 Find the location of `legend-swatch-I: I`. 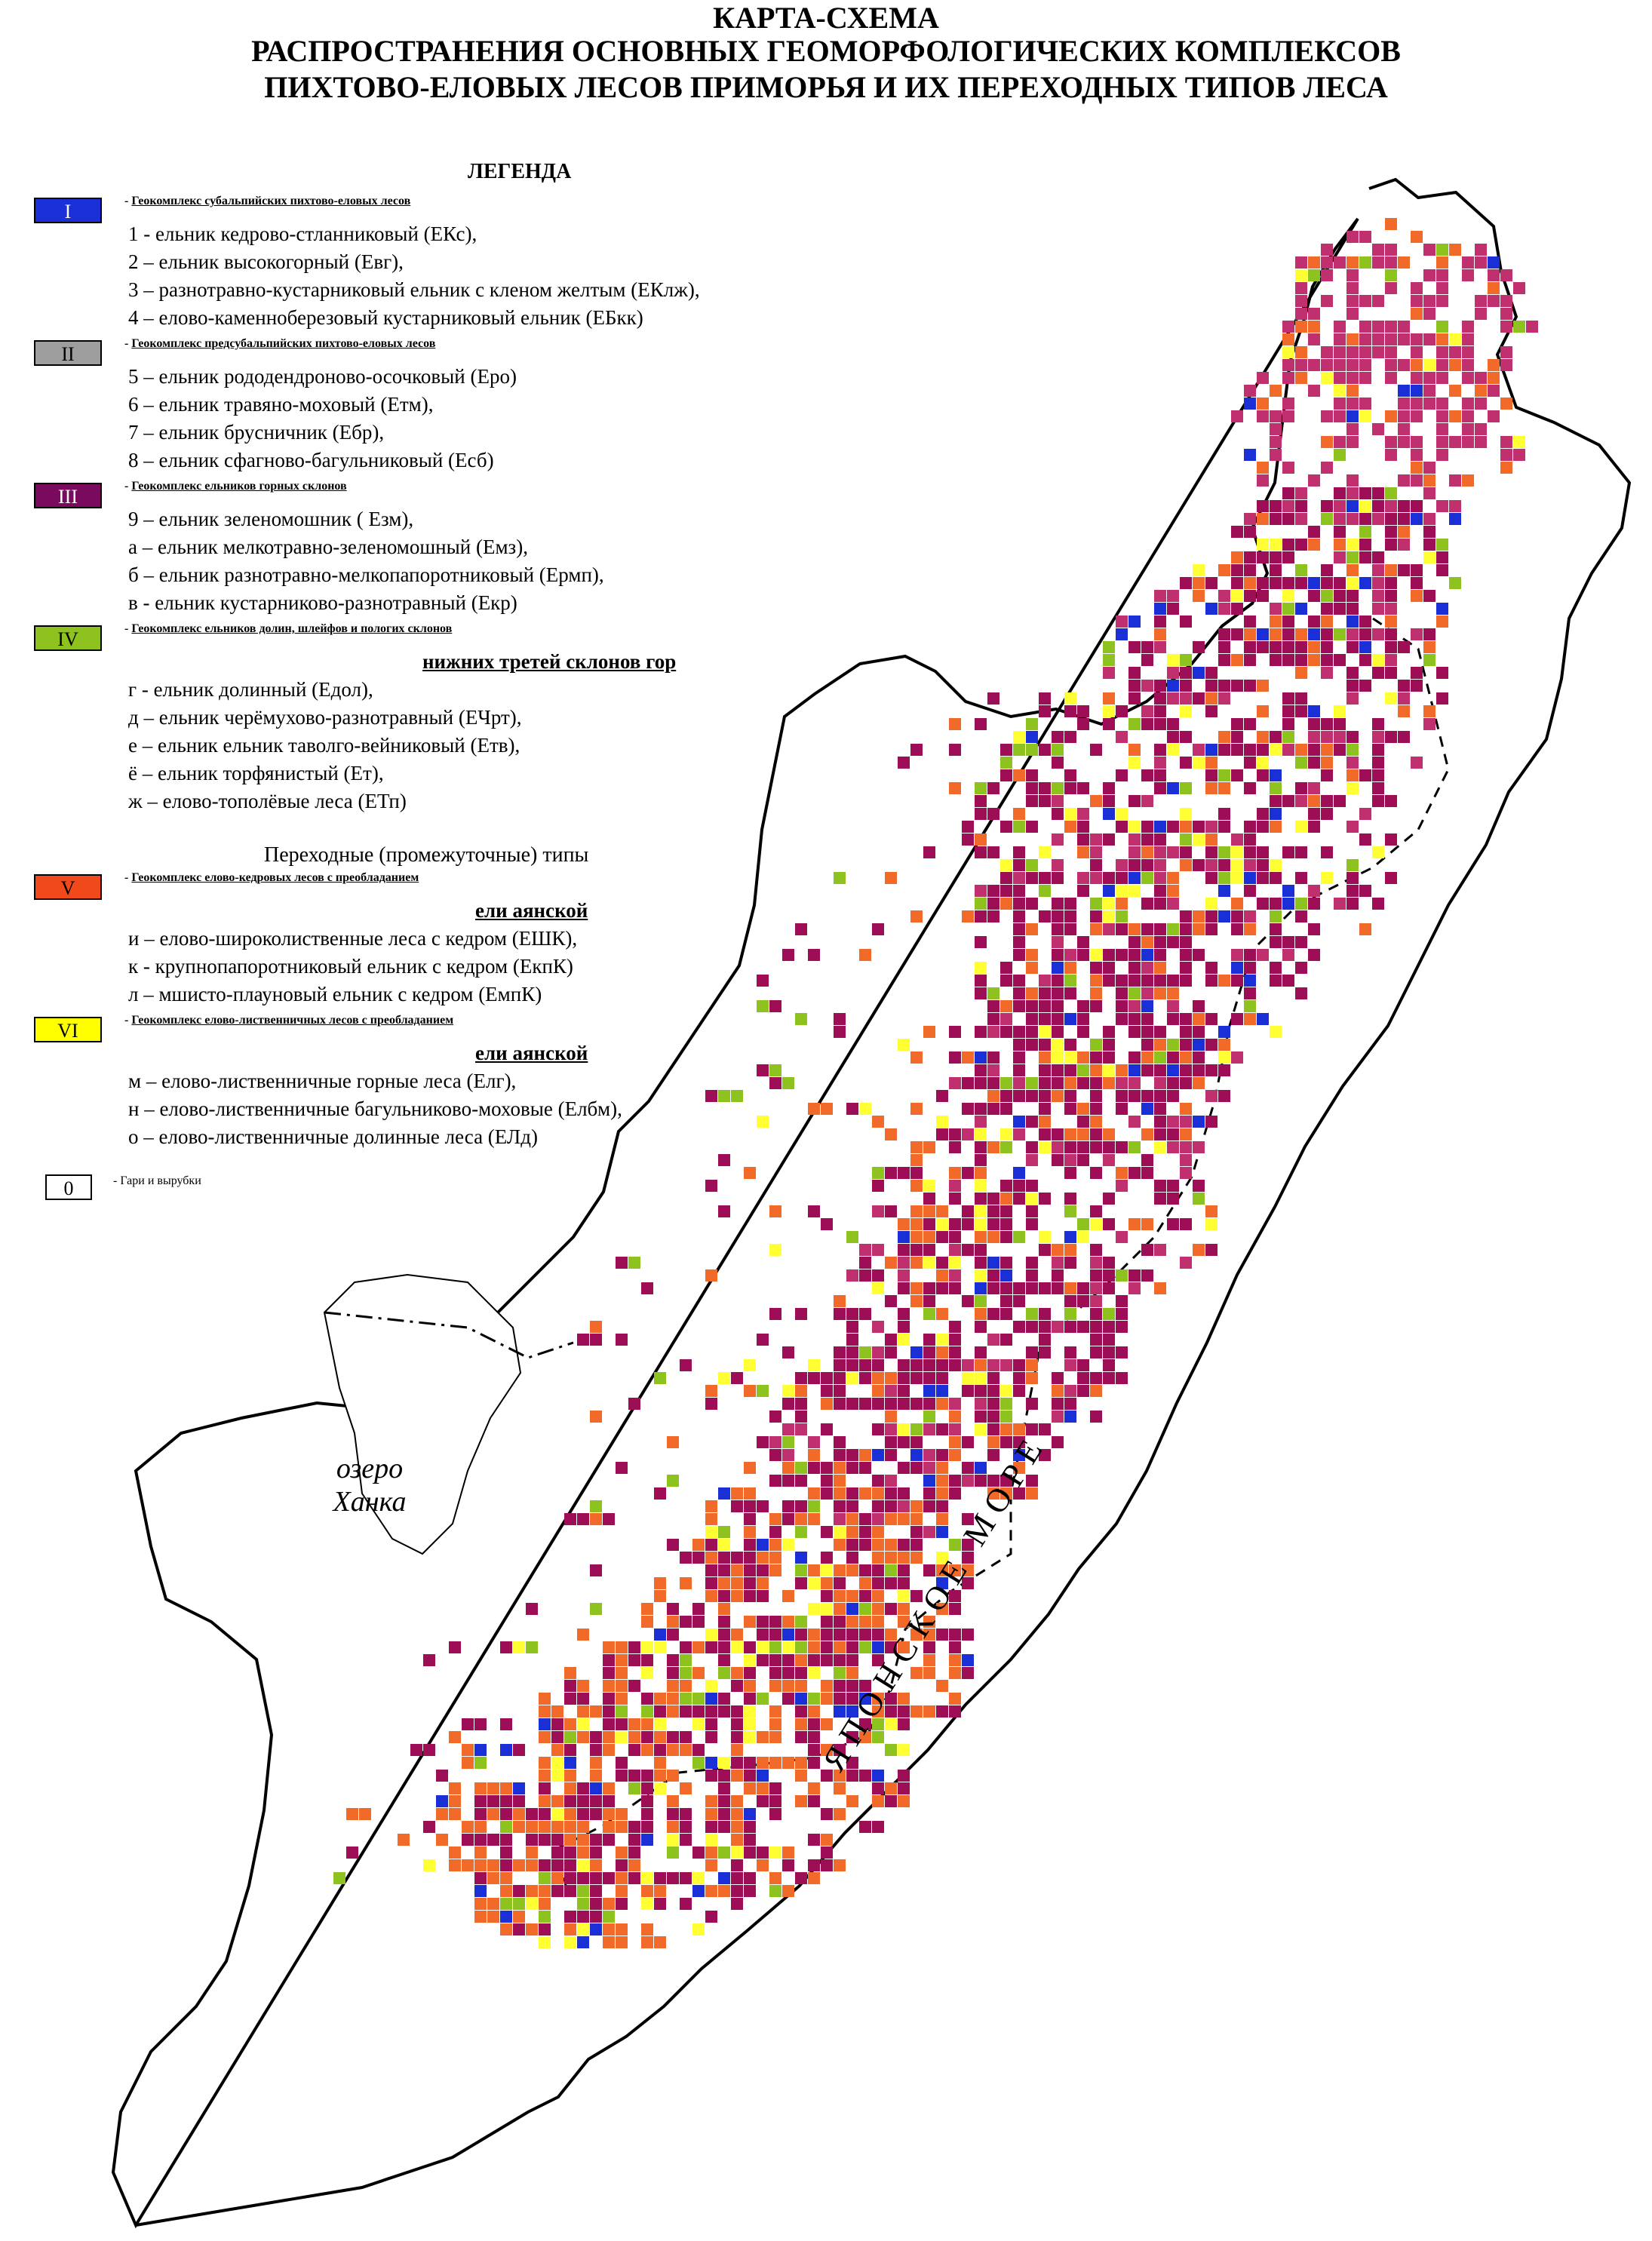

legend-swatch-I: I is located at coordinates (68, 210).